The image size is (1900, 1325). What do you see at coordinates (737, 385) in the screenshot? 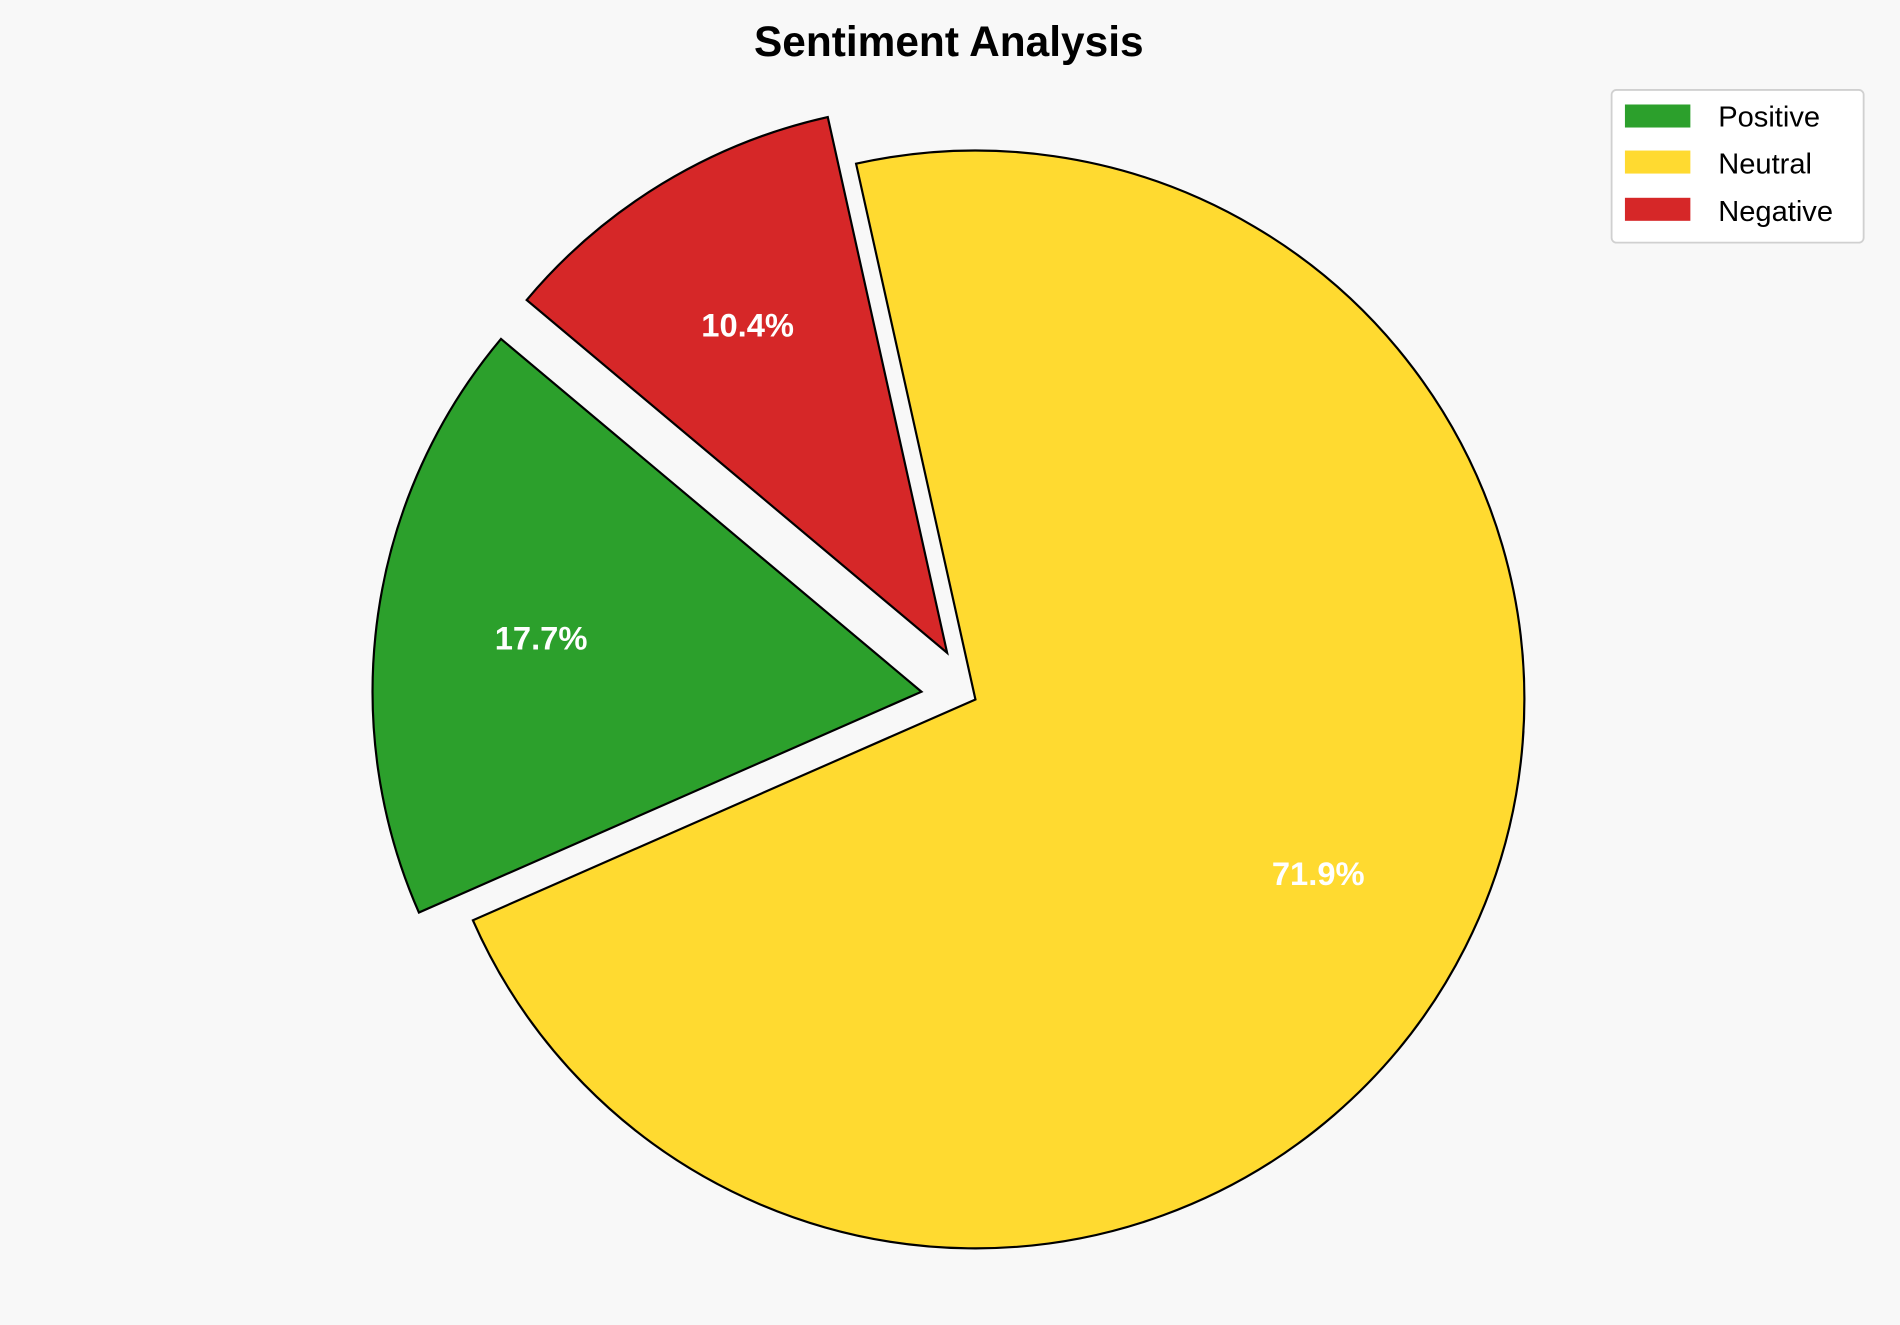
I see `wedge-negative` at bounding box center [737, 385].